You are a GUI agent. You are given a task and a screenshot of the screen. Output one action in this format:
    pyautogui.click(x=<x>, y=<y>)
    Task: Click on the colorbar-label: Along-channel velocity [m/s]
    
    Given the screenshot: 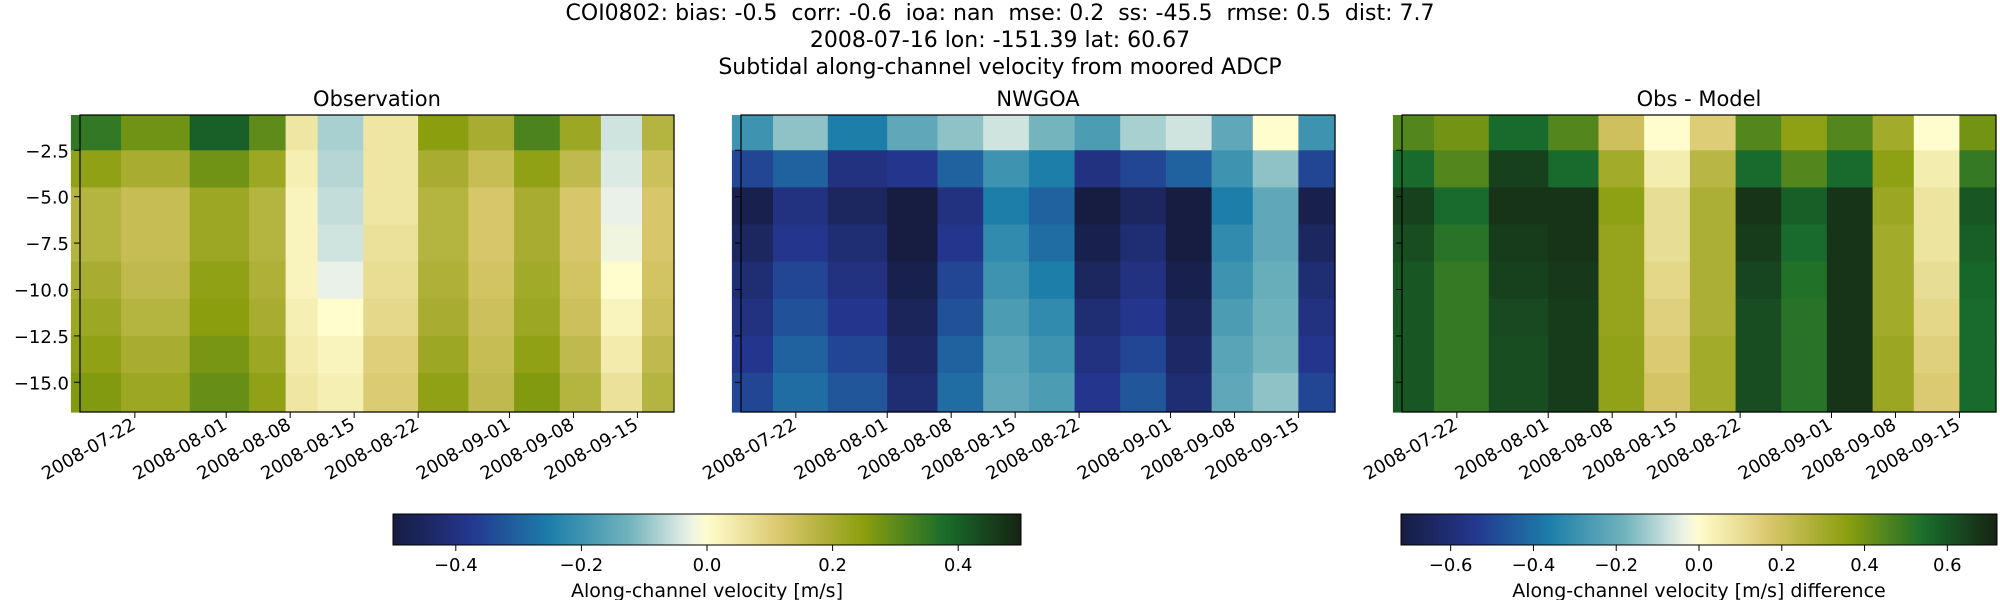 What is the action you would take?
    pyautogui.click(x=707, y=590)
    